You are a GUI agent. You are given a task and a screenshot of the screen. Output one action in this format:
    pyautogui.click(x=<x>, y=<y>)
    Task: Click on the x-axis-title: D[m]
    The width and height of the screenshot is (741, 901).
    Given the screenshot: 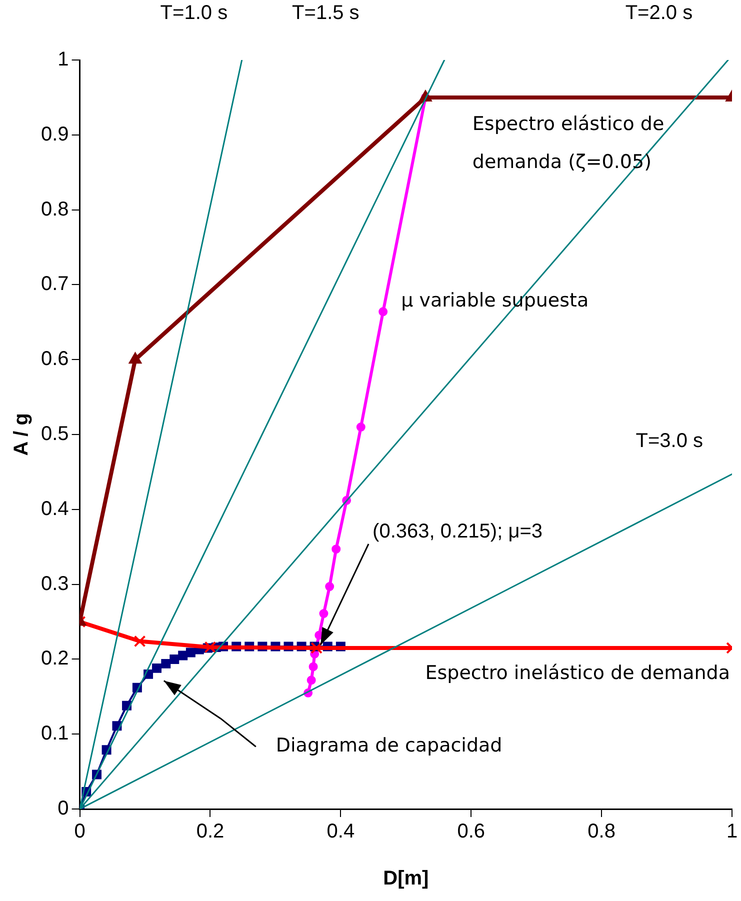 What is the action you would take?
    pyautogui.click(x=406, y=879)
    